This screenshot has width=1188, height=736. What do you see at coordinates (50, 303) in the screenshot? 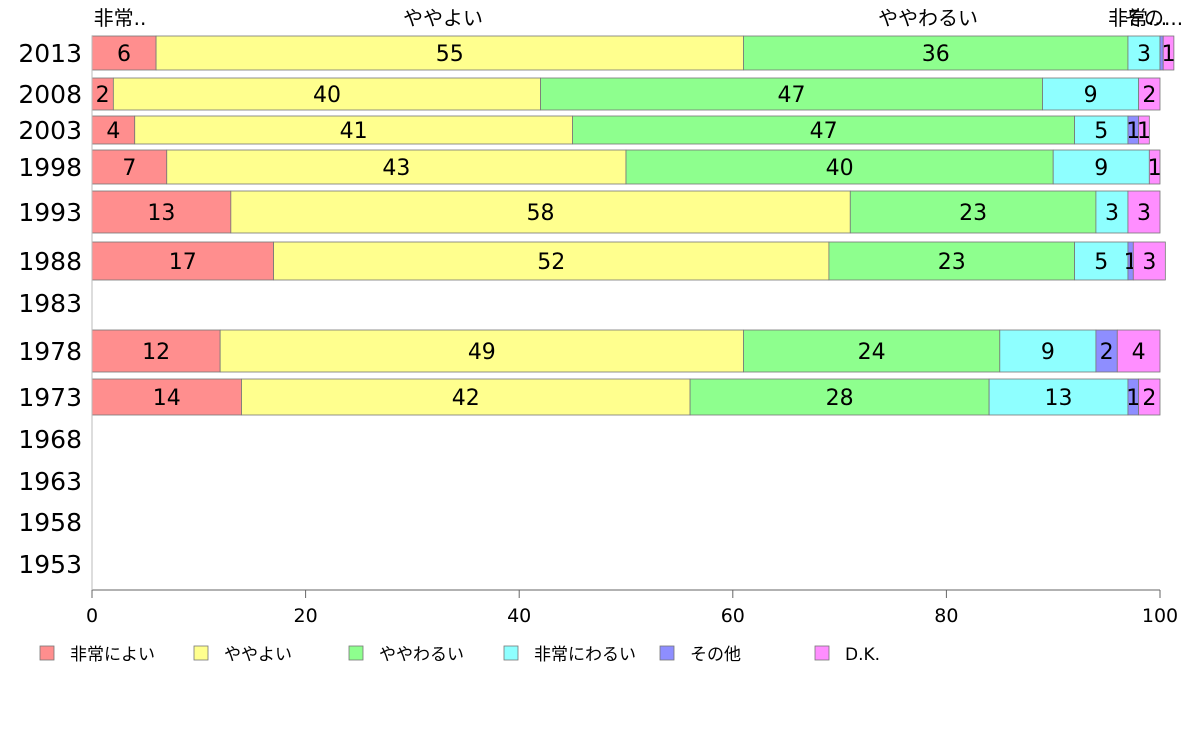
I see `y-tick-label: 1983` at bounding box center [50, 303].